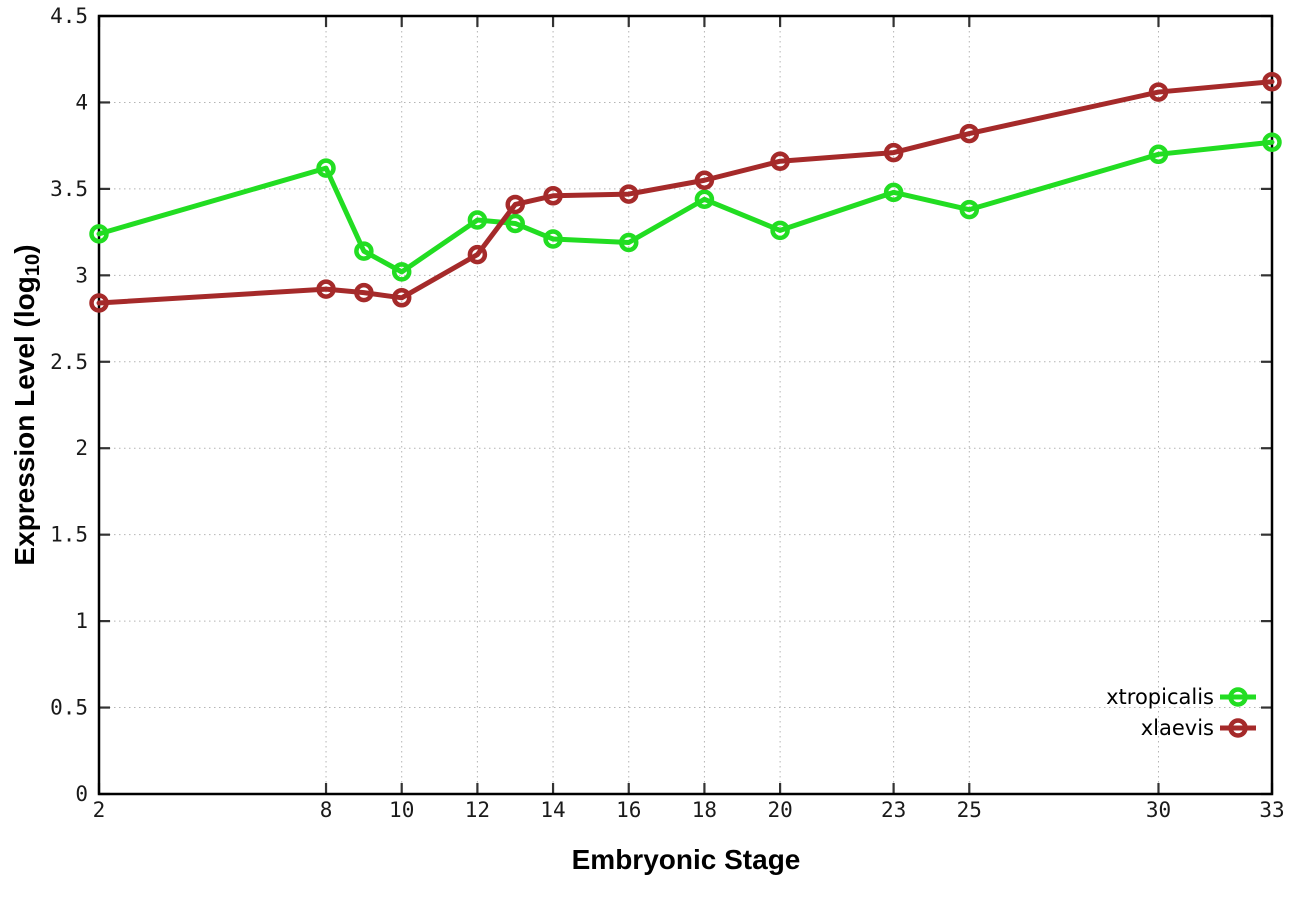 This screenshot has width=1296, height=907. Describe the element at coordinates (69, 189) in the screenshot. I see `y-tick-label: 3.5` at that location.